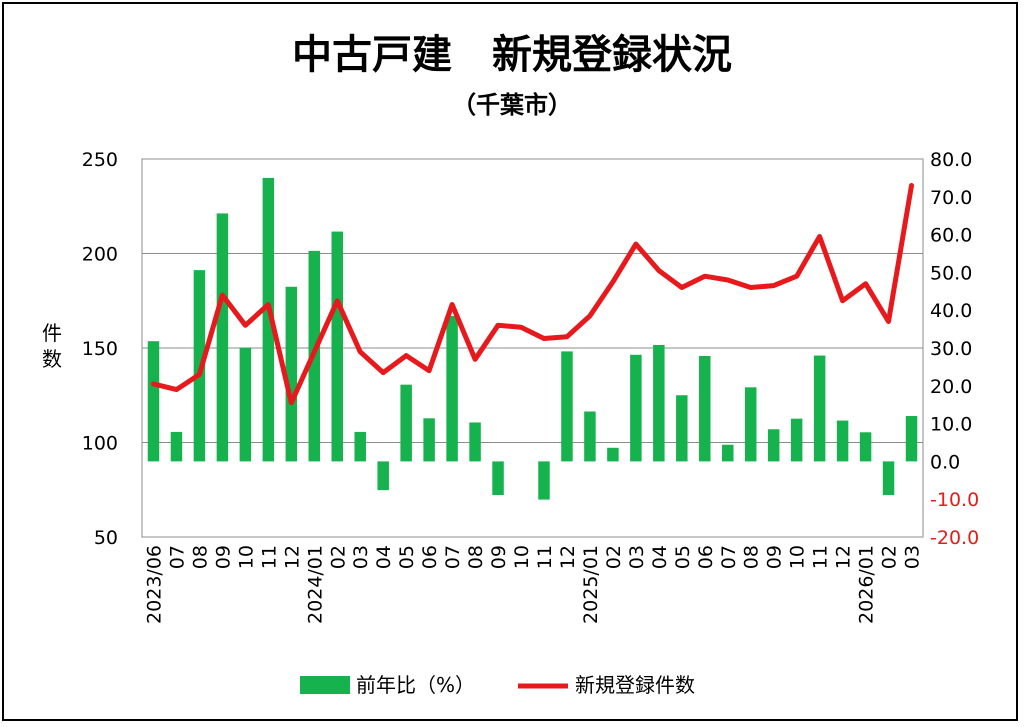 Image resolution: width=1024 pixels, height=727 pixels. What do you see at coordinates (954, 500) in the screenshot?
I see `right-axis-tick-label: -10.0` at bounding box center [954, 500].